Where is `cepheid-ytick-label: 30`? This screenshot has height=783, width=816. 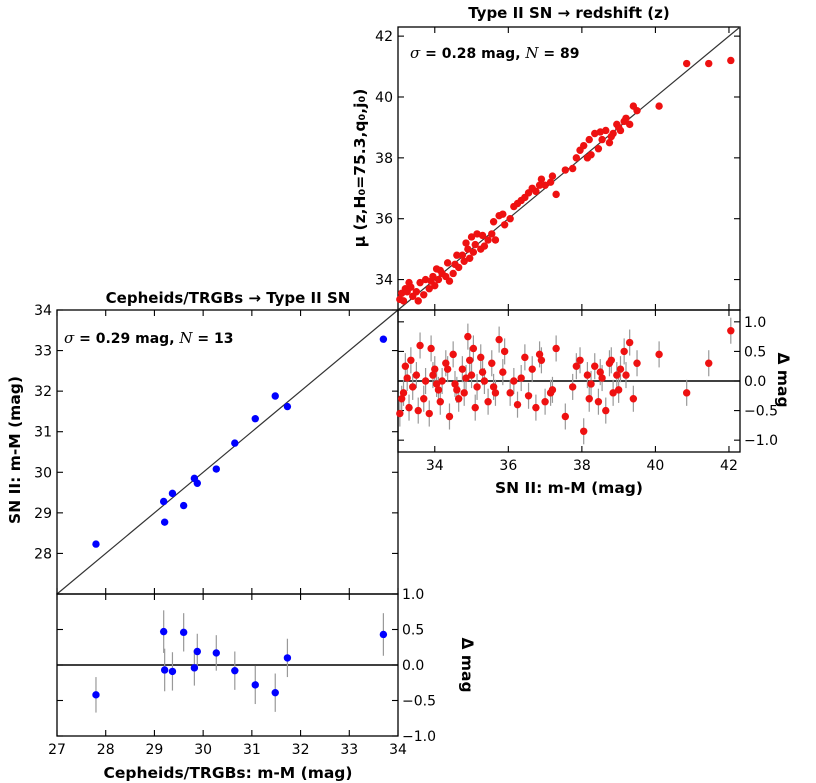 cepheid-ytick-label: 30 is located at coordinates (43, 473).